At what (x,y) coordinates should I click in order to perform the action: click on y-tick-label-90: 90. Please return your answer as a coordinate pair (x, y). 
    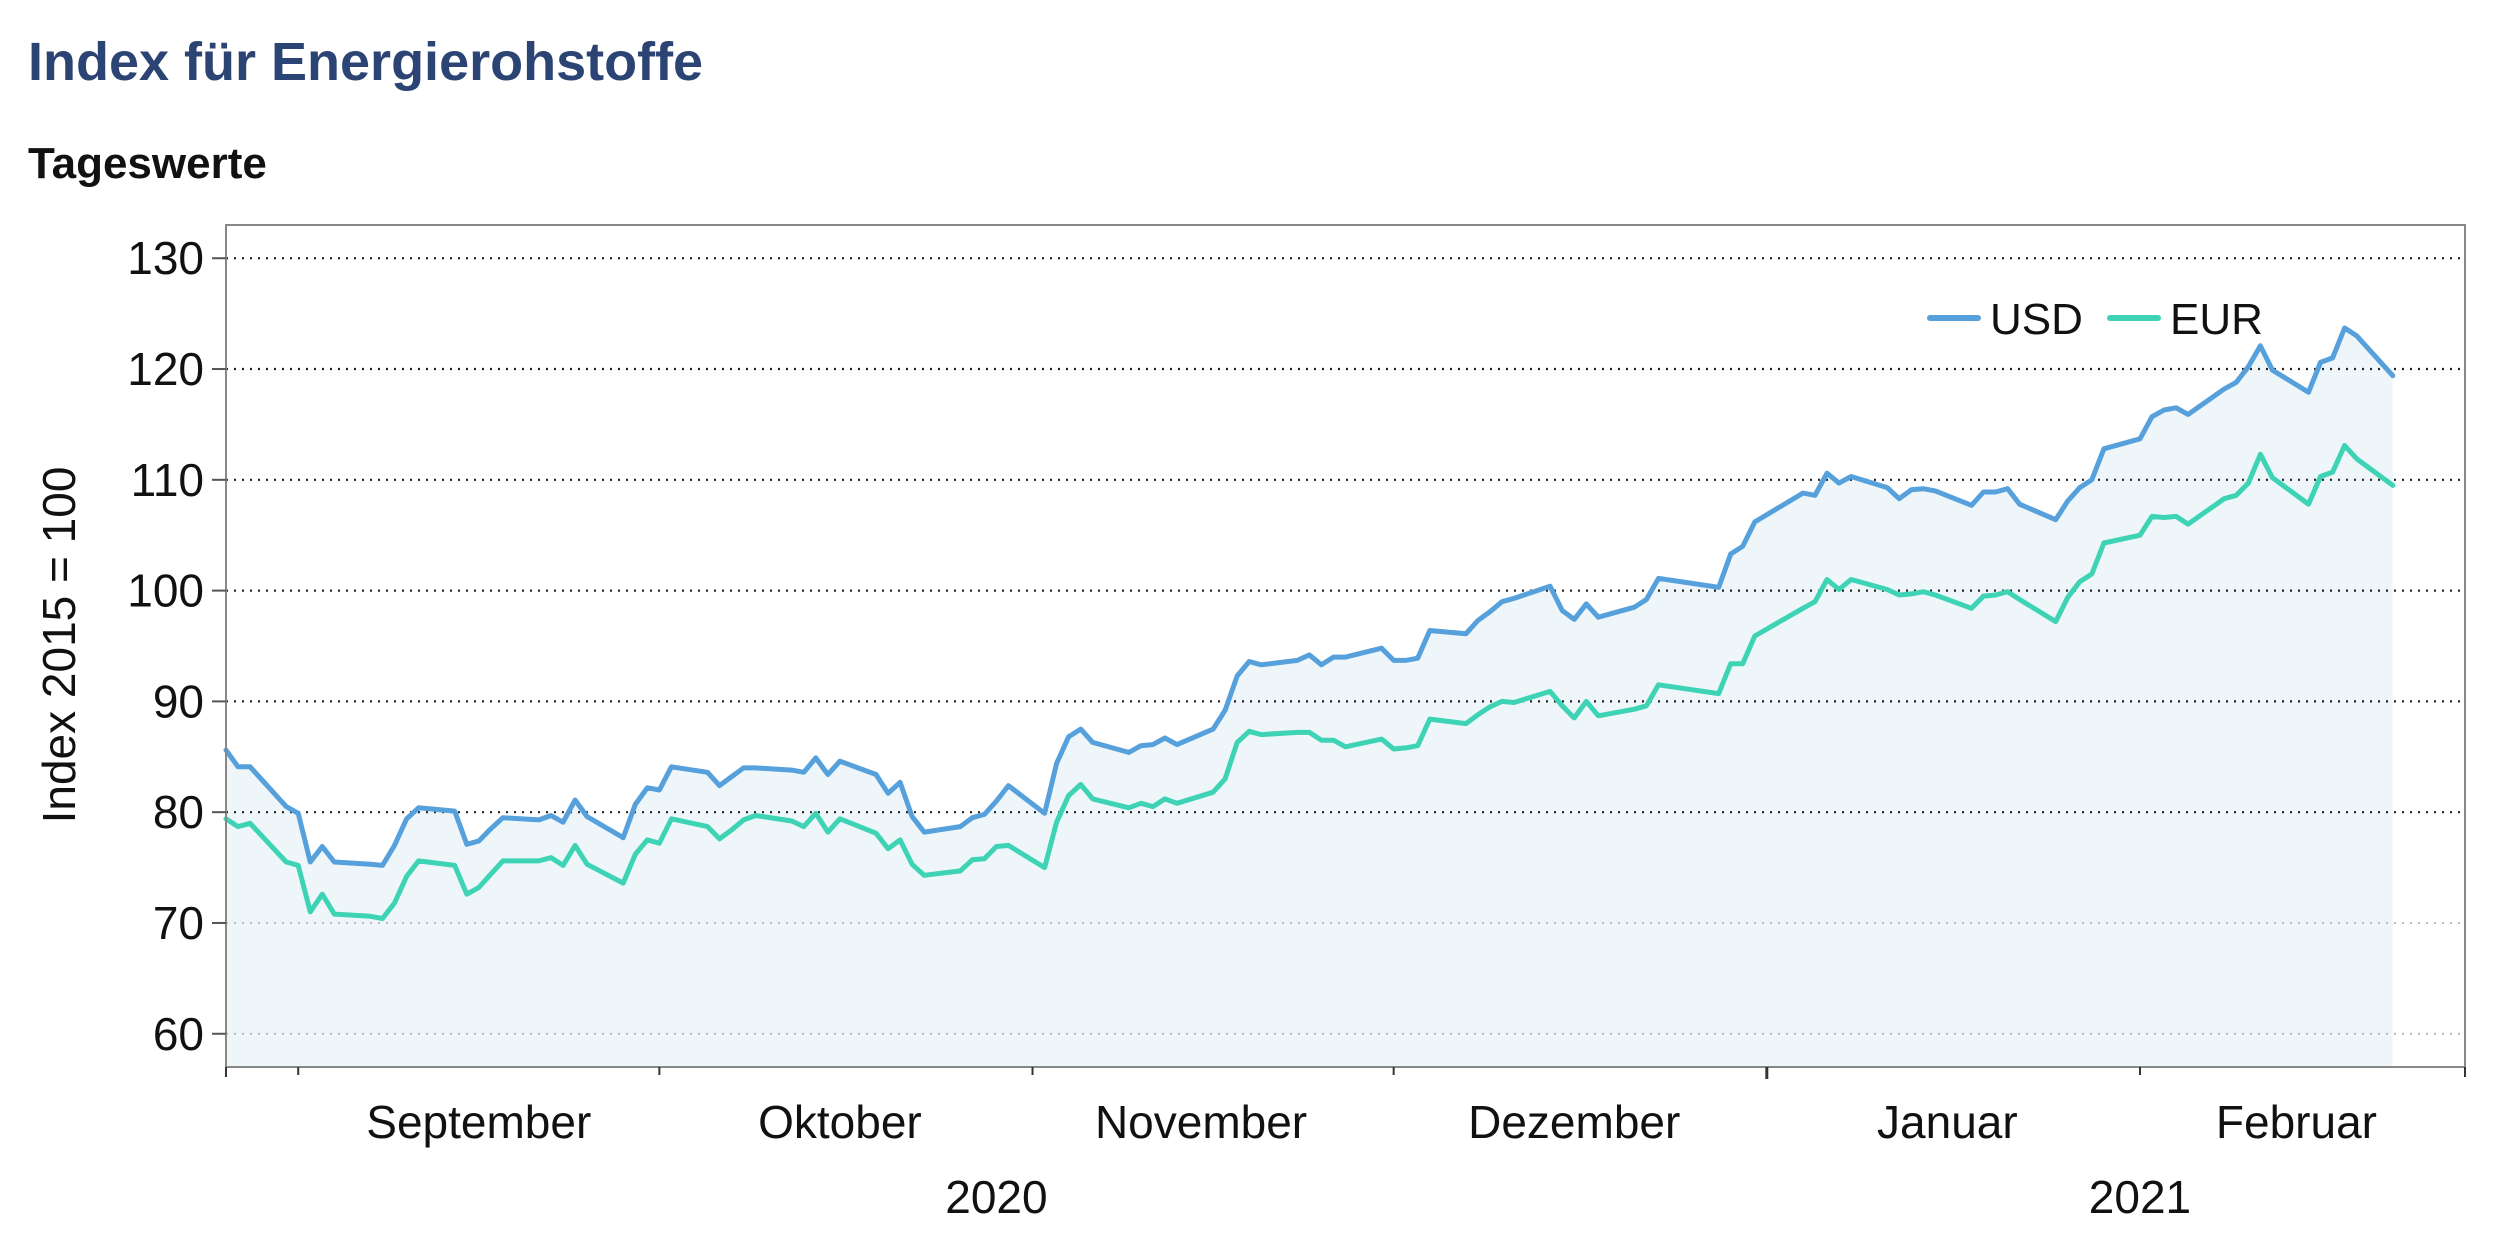
    Looking at the image, I should click on (178, 701).